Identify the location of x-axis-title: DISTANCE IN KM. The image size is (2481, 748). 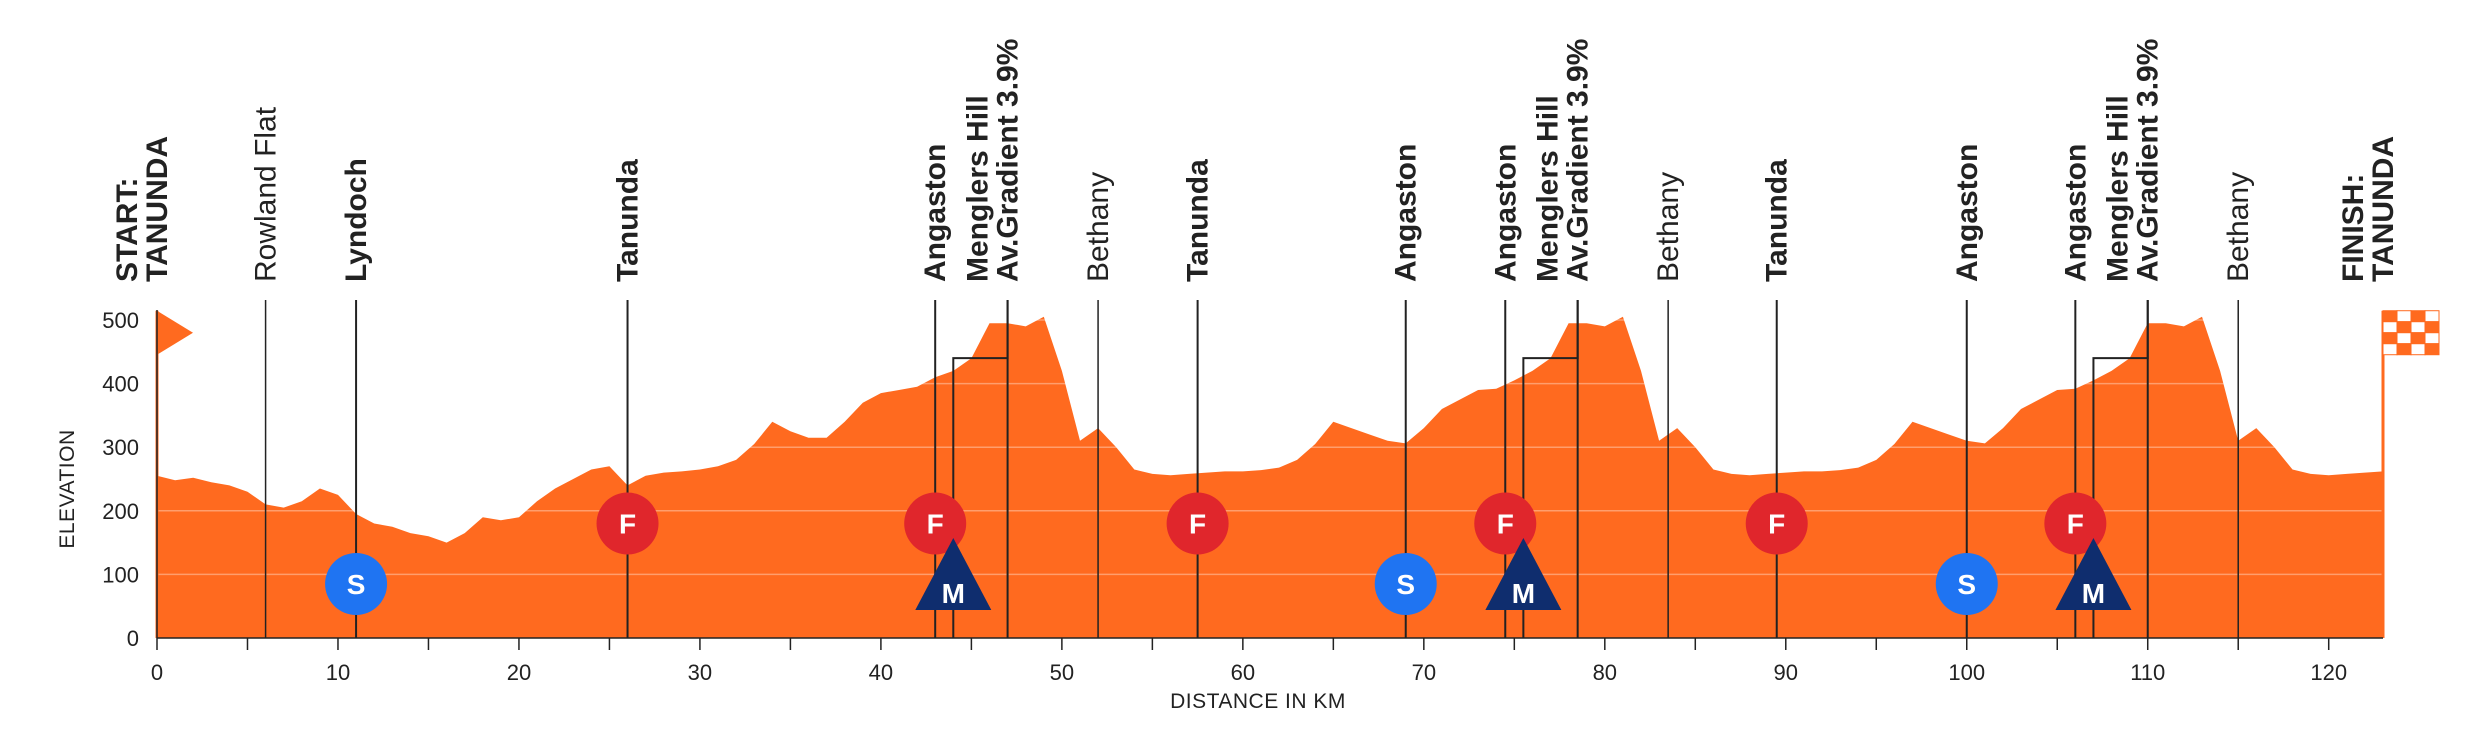
(1258, 701).